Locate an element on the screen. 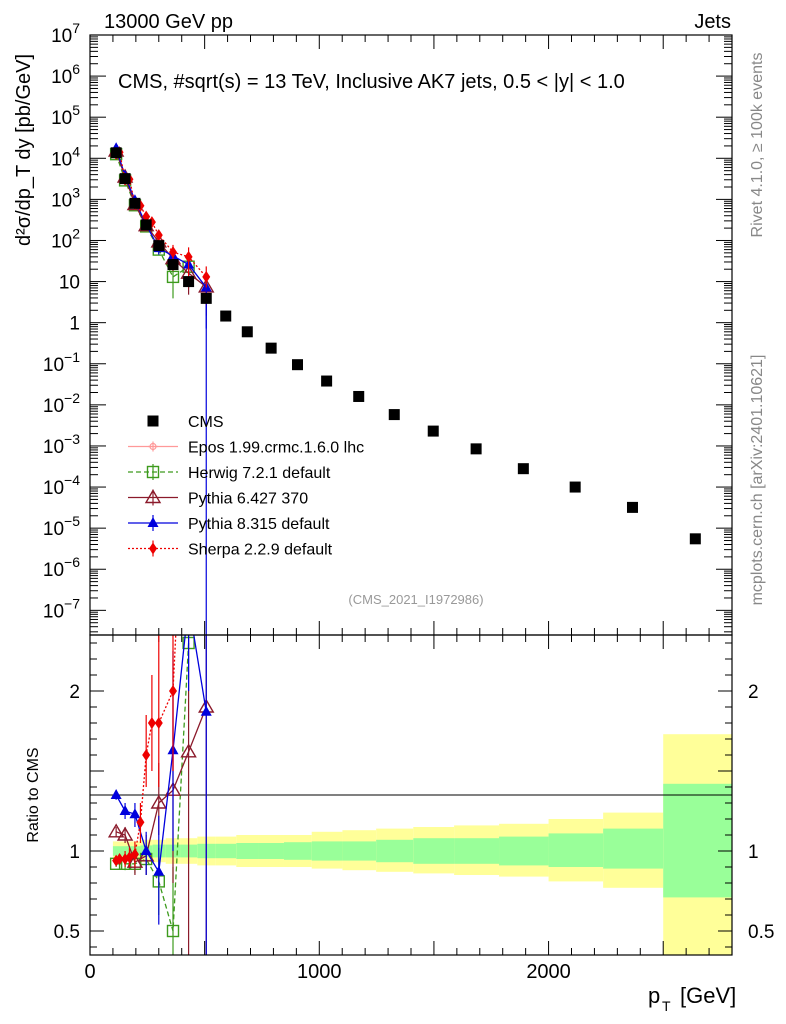 The width and height of the screenshot is (786, 1024). ratio-point-pythia6 is located at coordinates (188, 750).